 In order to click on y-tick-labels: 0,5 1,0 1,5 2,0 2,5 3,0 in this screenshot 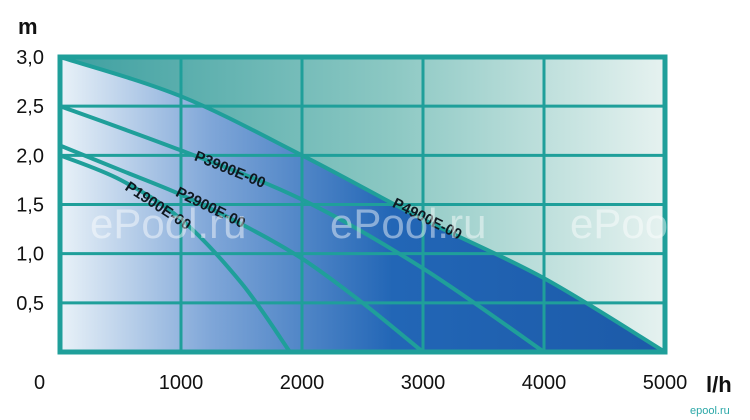, I will do `click(30, 181)`.